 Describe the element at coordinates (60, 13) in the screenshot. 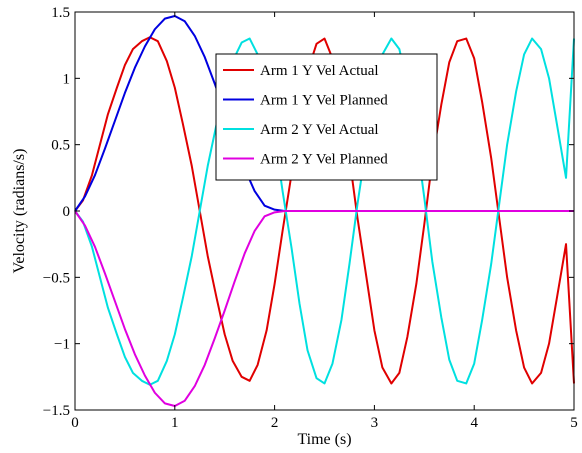

I see `y-tick-label: 1.5` at that location.